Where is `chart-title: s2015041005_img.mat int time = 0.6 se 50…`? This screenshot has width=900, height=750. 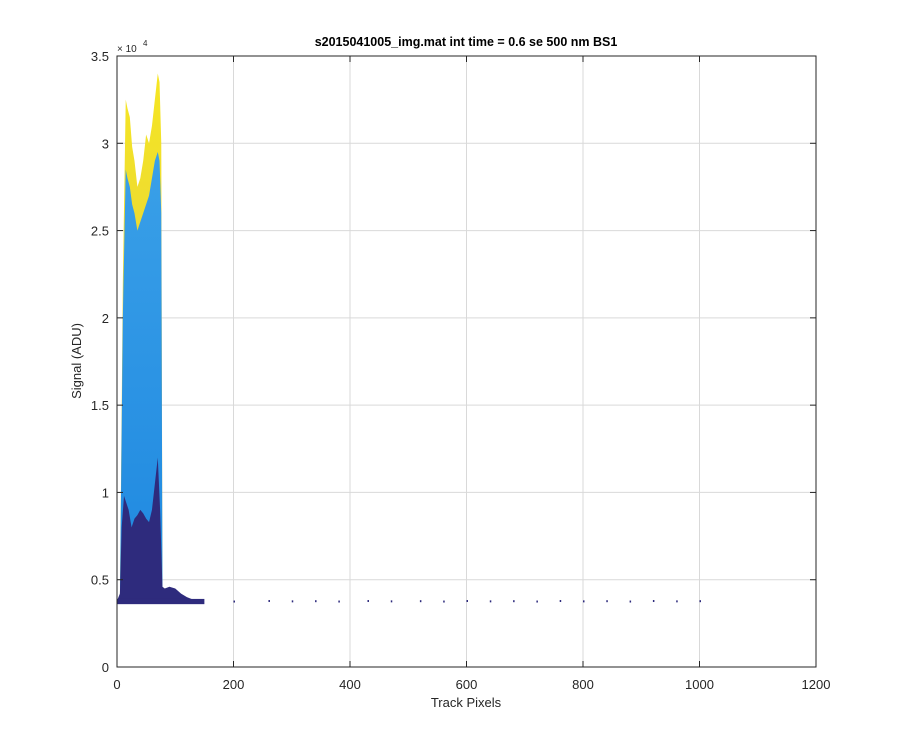 chart-title: s2015041005_img.mat int time = 0.6 se 50… is located at coordinates (466, 42).